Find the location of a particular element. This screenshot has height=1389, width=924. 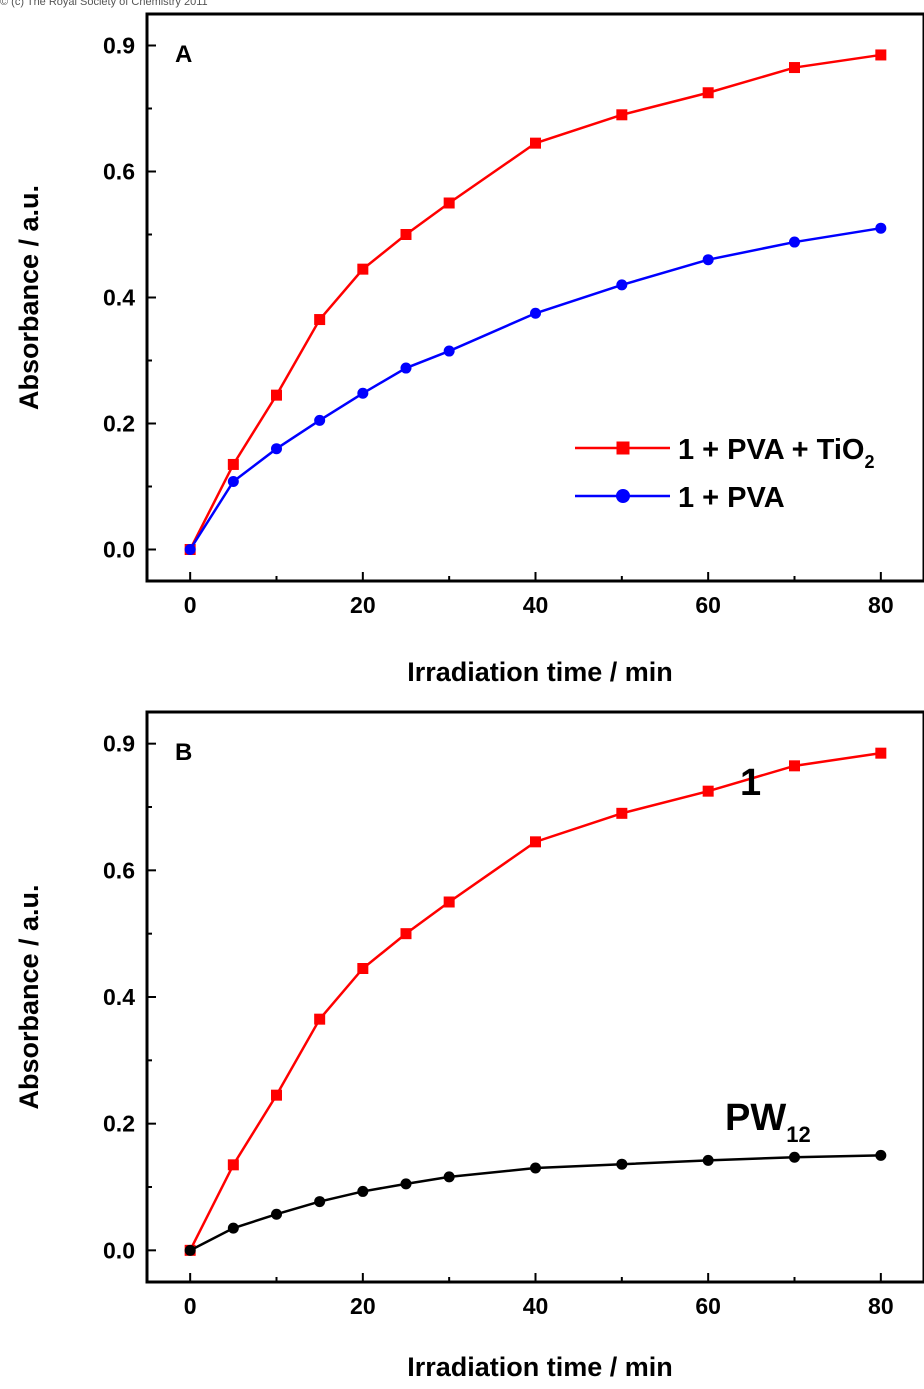

series-label: PW12 is located at coordinates (768, 1122).